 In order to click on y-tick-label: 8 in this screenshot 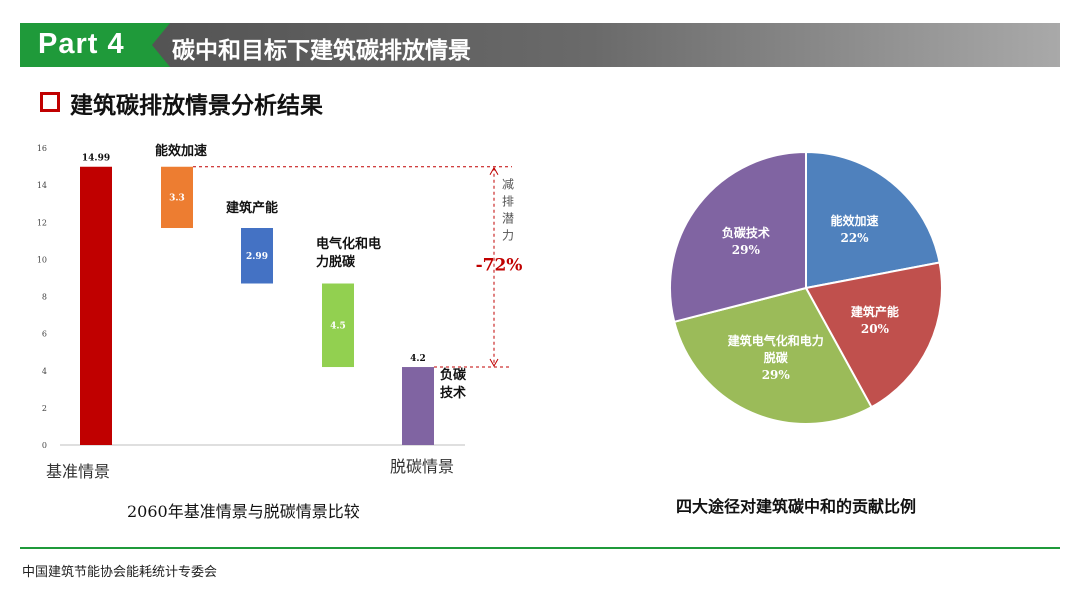, I will do `click(44, 297)`.